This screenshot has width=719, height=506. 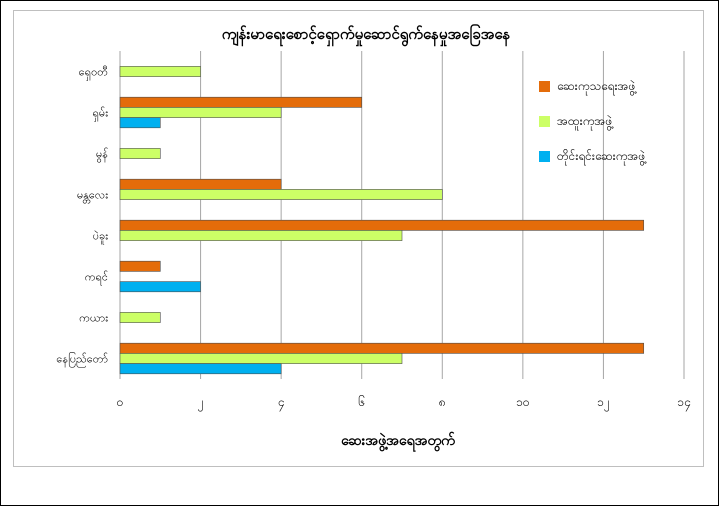 What do you see at coordinates (603, 403) in the screenshot?
I see `x-tick-label: ၁၂` at bounding box center [603, 403].